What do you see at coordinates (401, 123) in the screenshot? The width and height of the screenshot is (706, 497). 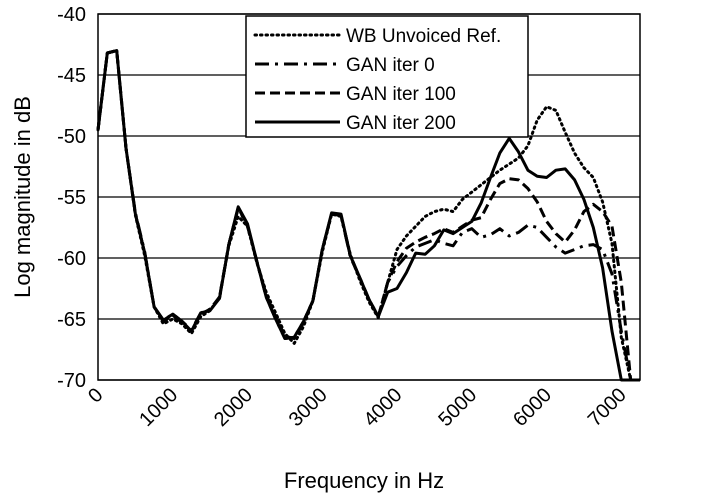 I see `legend-label: GAN iter 200` at bounding box center [401, 123].